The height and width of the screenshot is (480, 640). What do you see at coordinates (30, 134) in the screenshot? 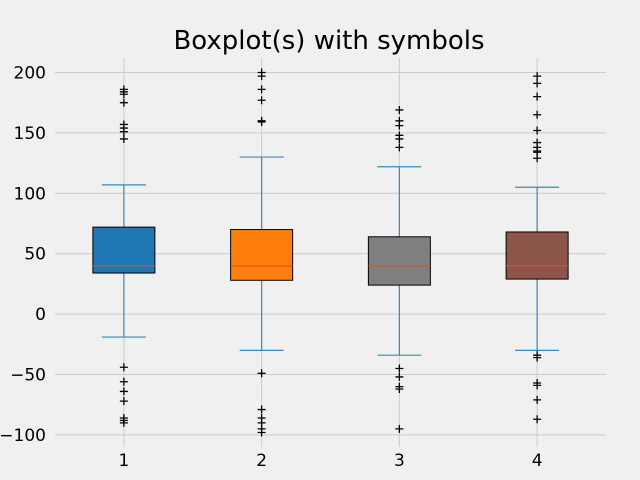
I see `y-tick-label: 150` at bounding box center [30, 134].